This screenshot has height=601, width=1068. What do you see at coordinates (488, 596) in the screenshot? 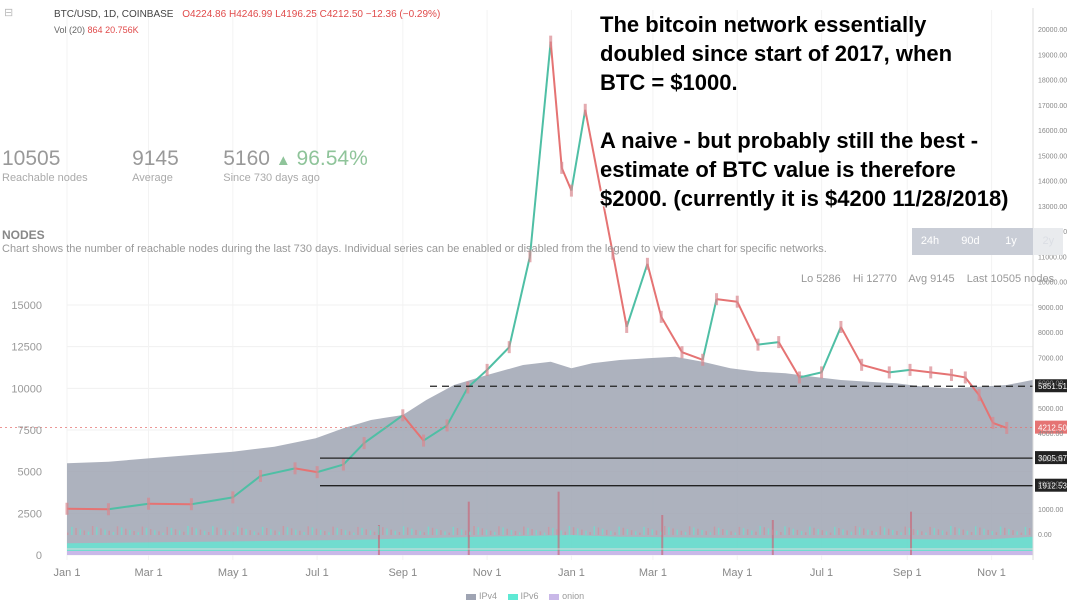
I see `legend-ipv4: IPv4` at bounding box center [488, 596].